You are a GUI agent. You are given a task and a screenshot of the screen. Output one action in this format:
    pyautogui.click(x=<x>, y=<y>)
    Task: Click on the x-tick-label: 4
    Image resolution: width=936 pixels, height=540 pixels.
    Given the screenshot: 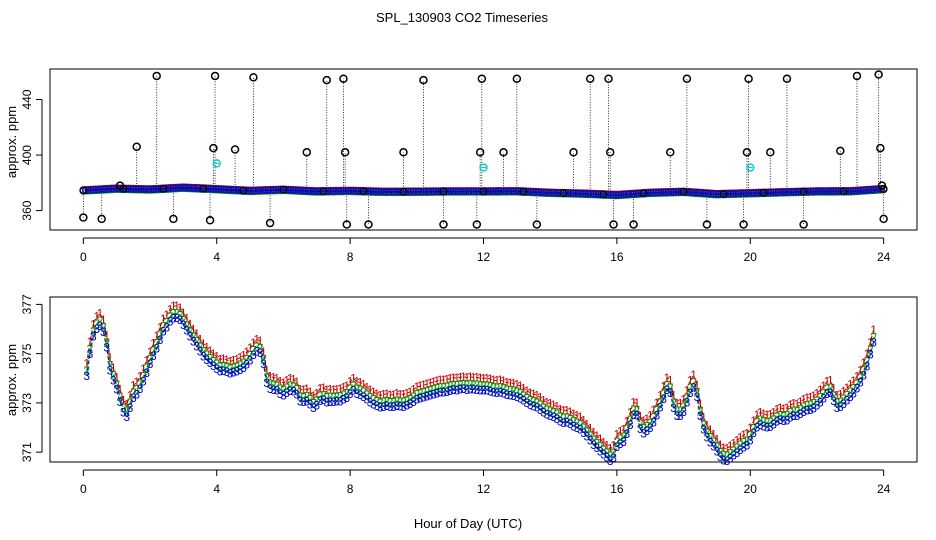 What is the action you would take?
    pyautogui.click(x=216, y=257)
    